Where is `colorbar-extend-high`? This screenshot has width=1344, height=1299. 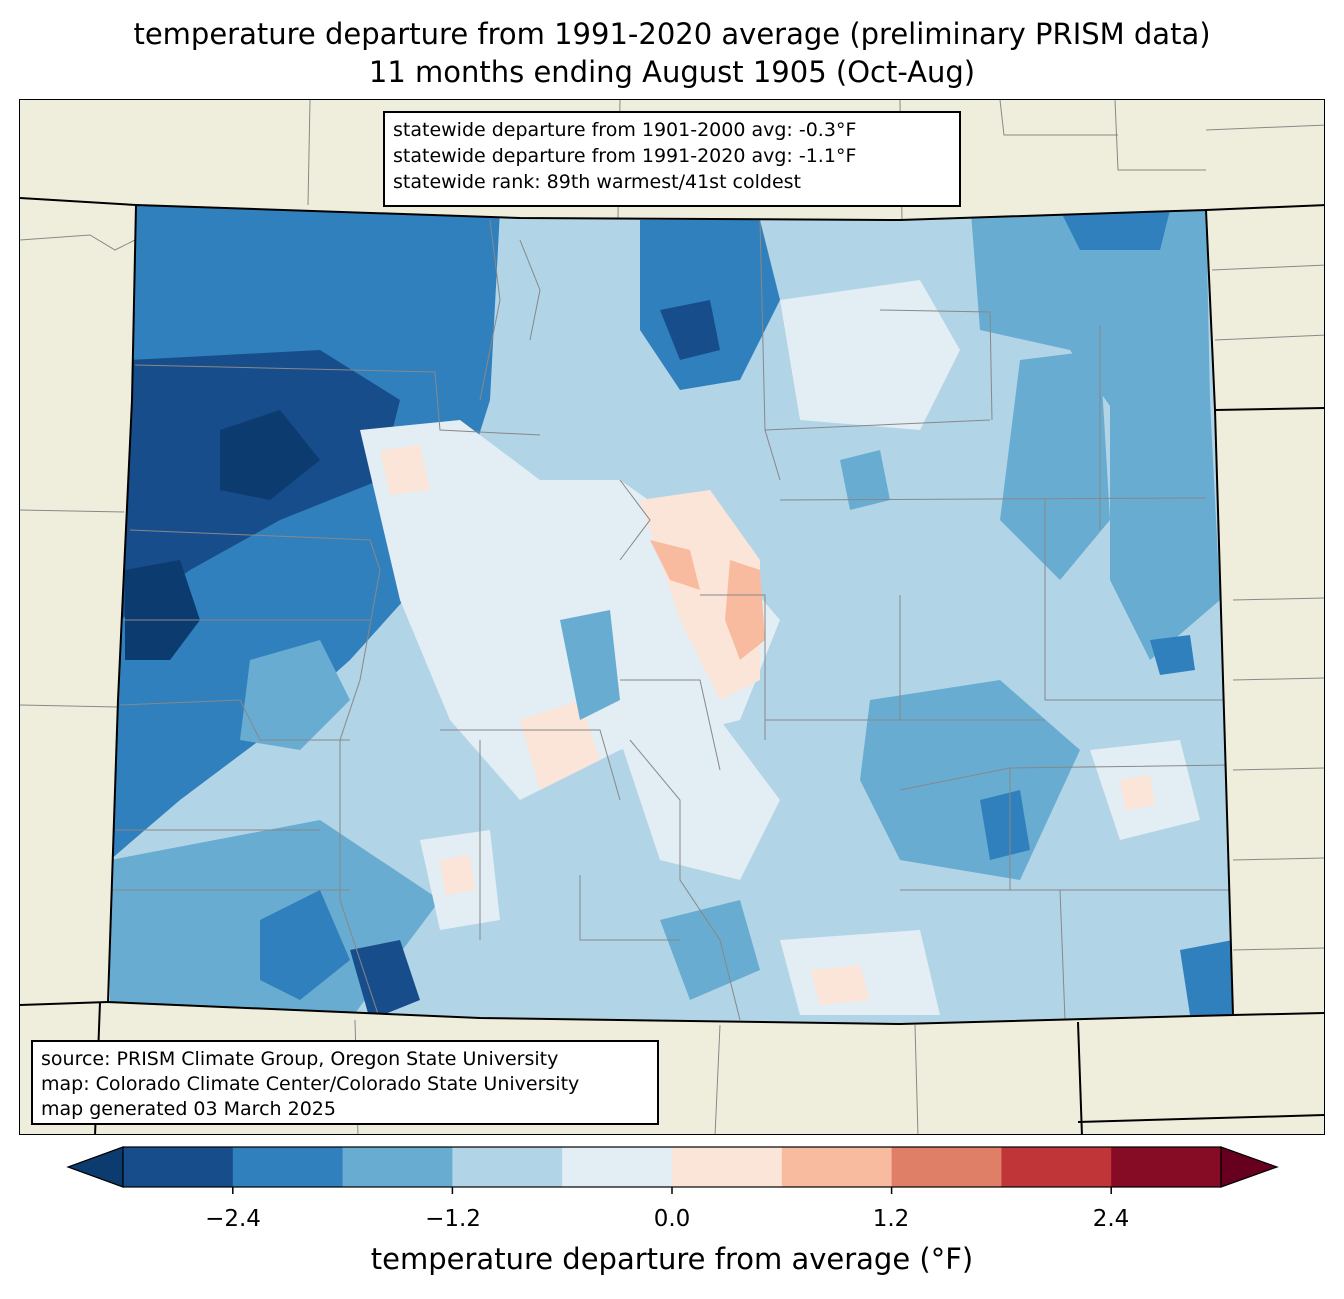
colorbar-extend-high is located at coordinates (1249, 1167).